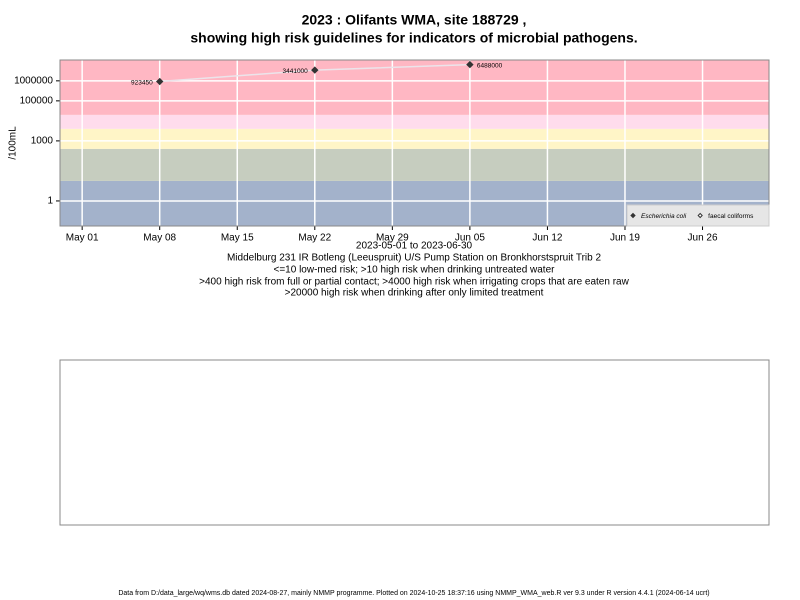 This screenshot has width=800, height=600. I want to click on x-tick-label: May 01, so click(82, 238).